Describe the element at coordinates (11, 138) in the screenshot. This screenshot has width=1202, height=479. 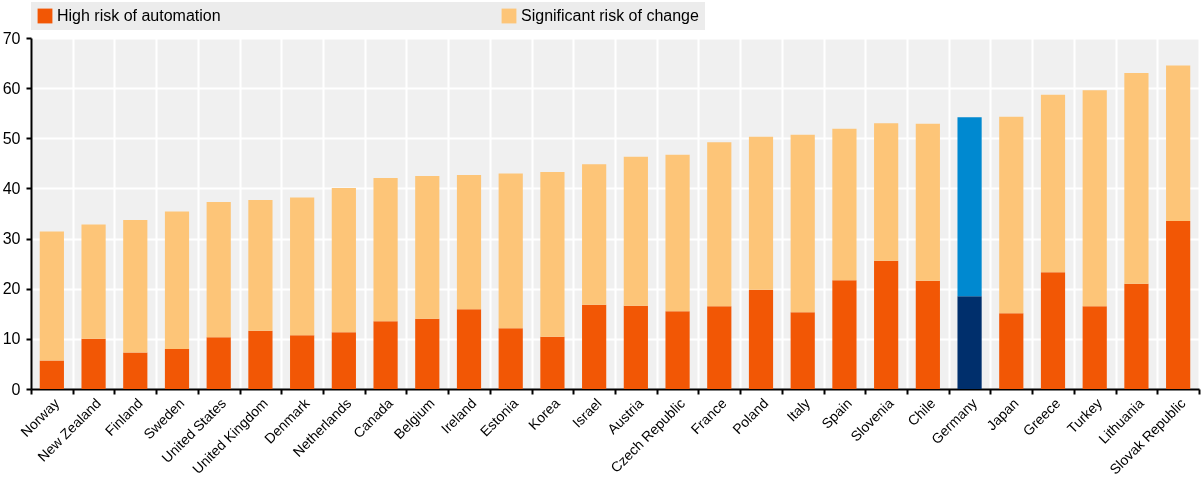
I see `y-tick-label: 50` at that location.